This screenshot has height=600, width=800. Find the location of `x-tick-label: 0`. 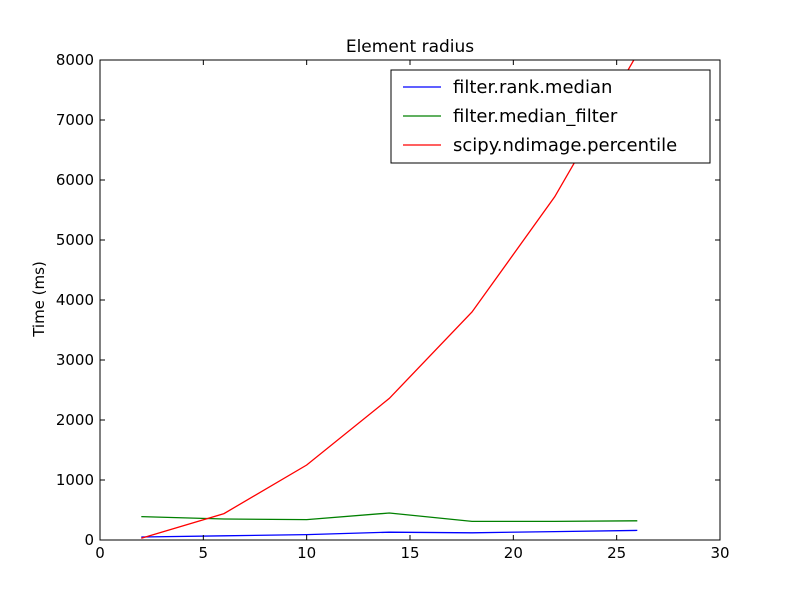

x-tick-label: 0 is located at coordinates (100, 553).